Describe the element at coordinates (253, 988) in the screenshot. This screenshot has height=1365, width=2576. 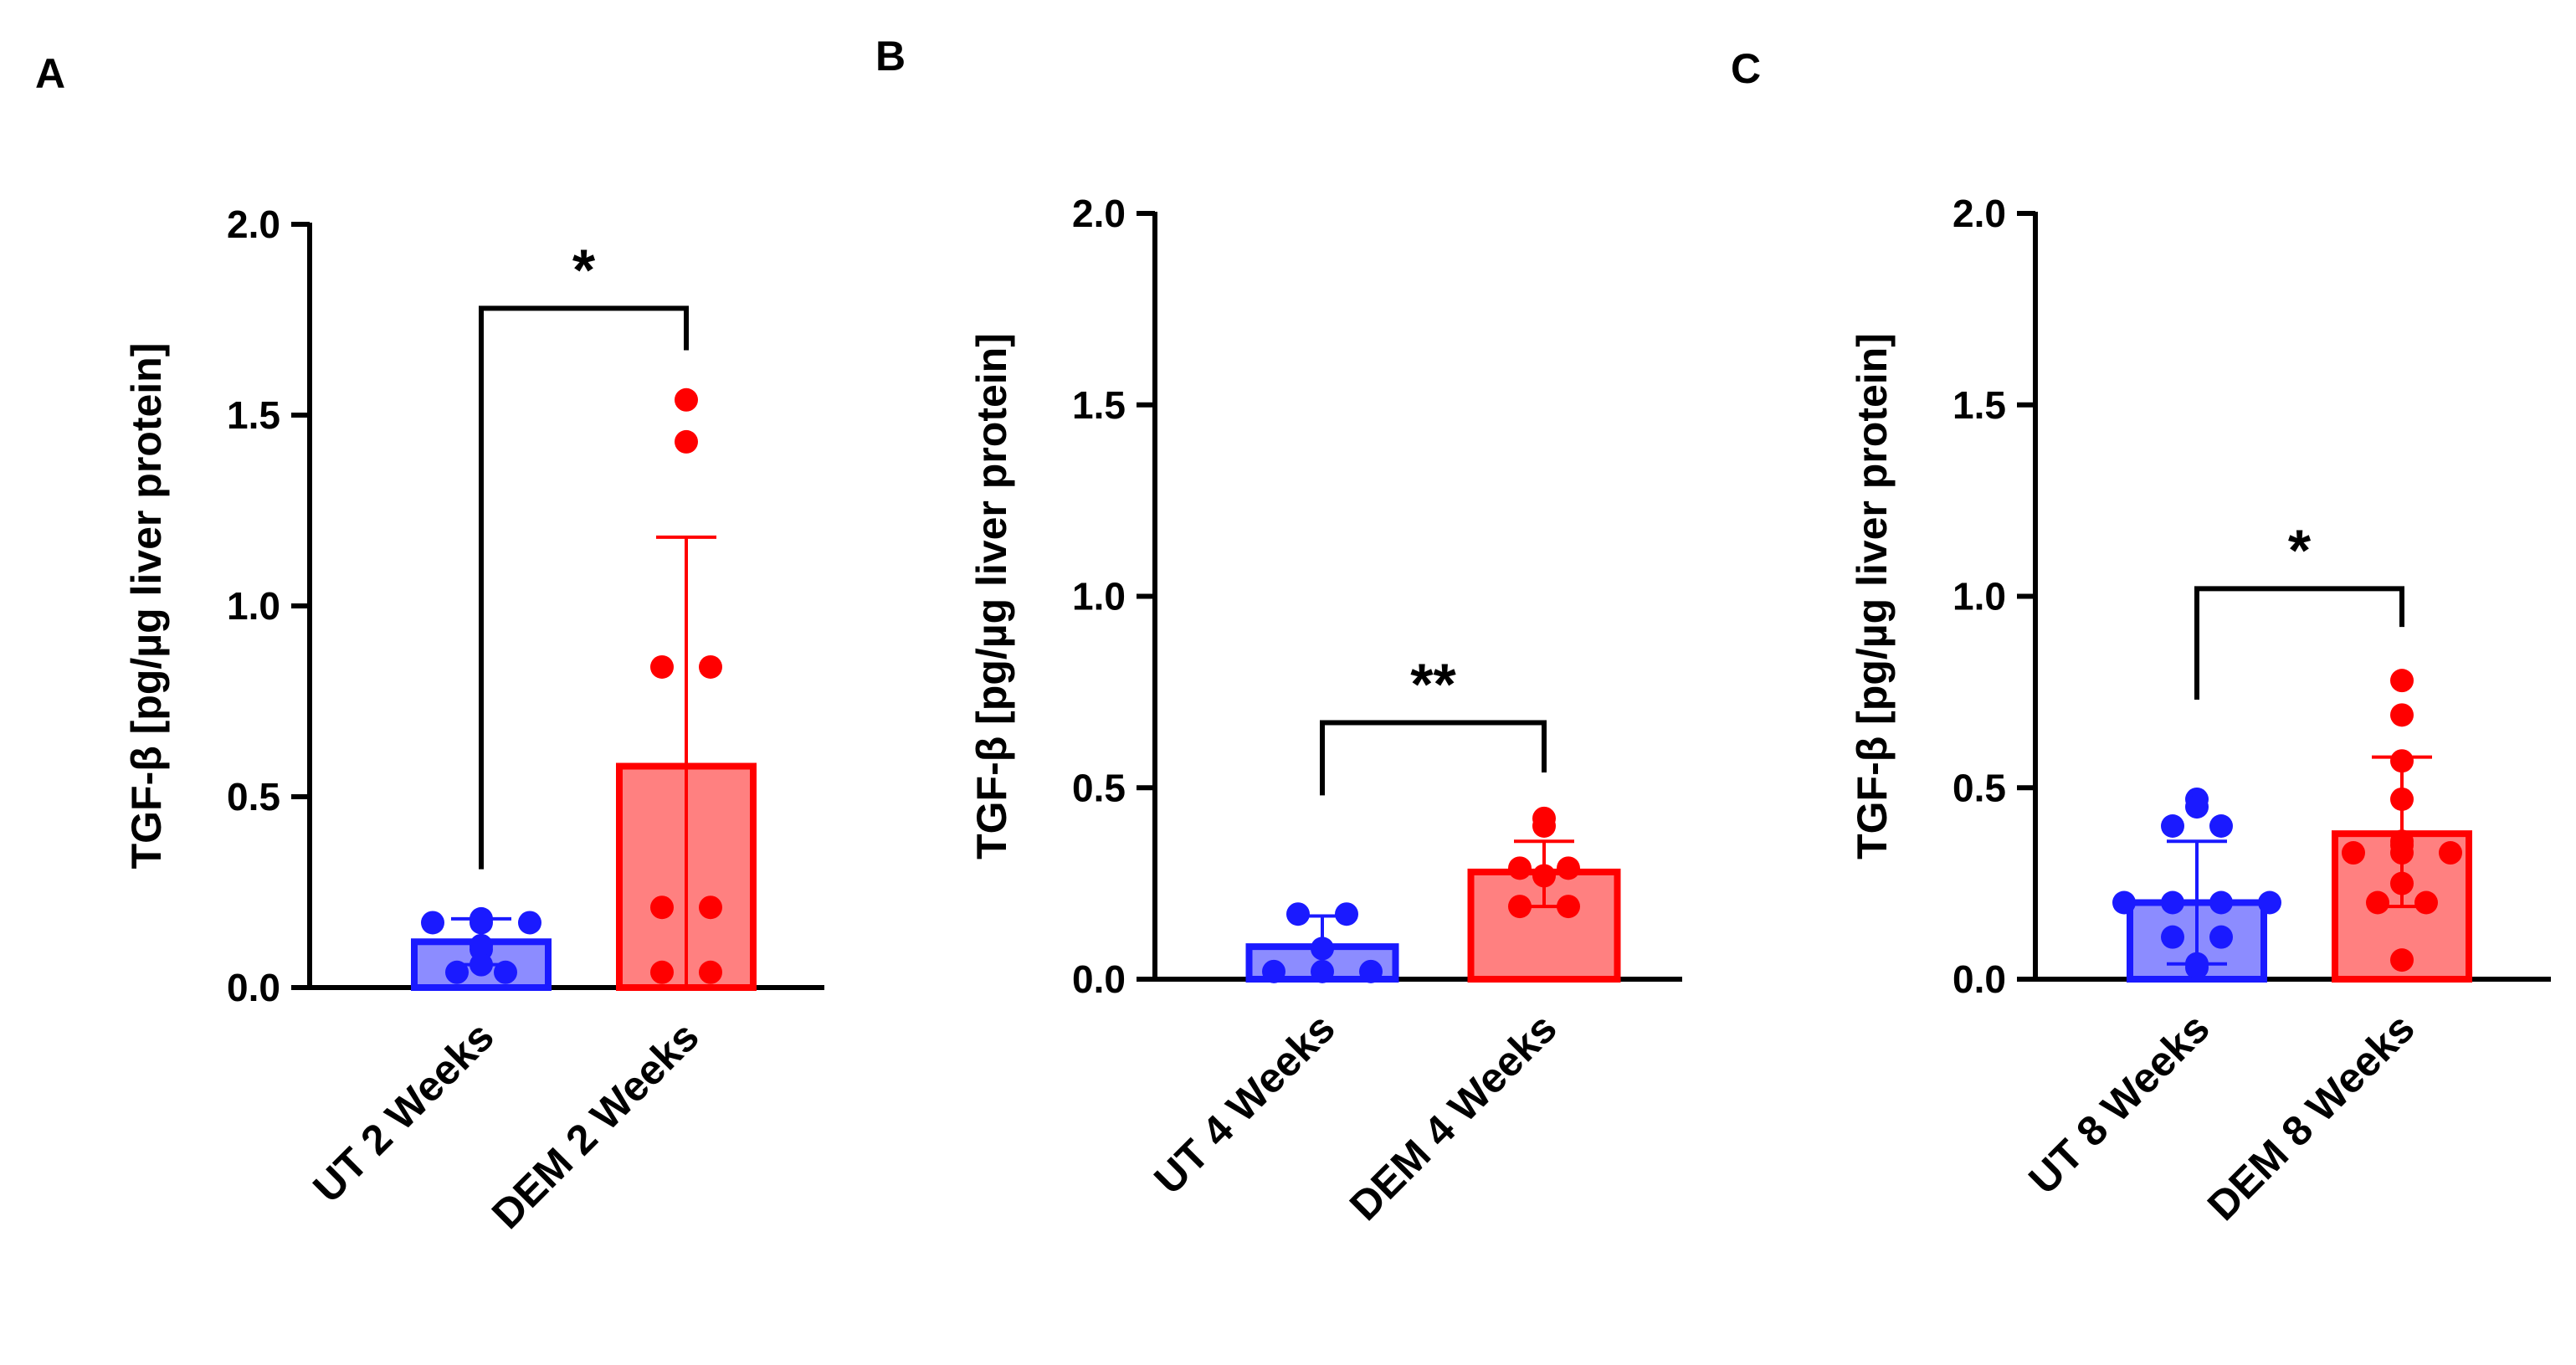
I see `panel-a-y-tick-label: 0.0` at that location.